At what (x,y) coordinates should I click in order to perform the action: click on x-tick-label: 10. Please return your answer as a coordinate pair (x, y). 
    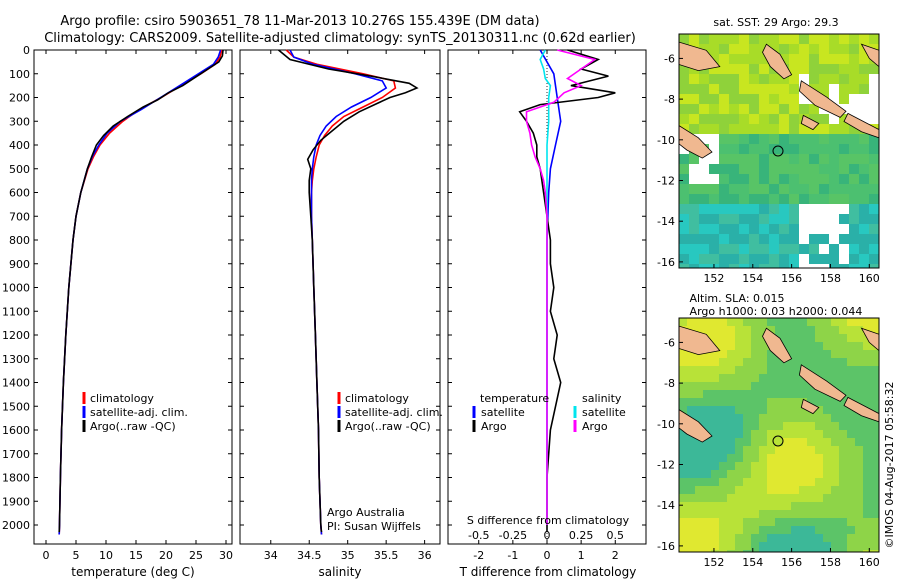
    Looking at the image, I should click on (106, 555).